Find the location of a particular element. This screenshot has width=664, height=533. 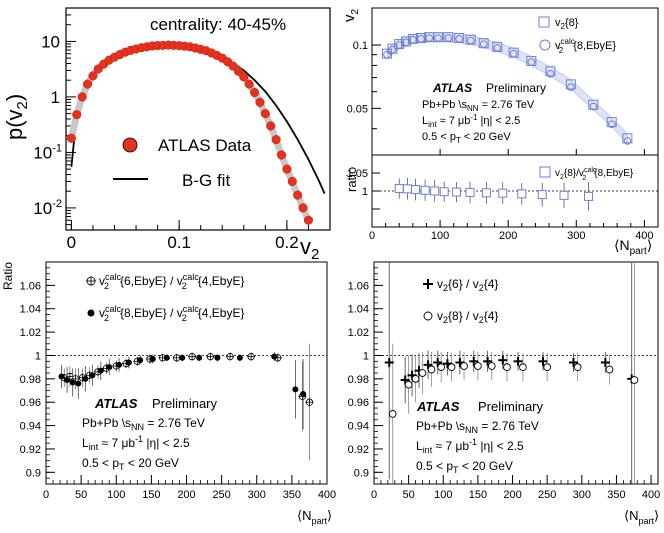

cumulant-legend-2-post2: {4} is located at coordinates (491, 316).